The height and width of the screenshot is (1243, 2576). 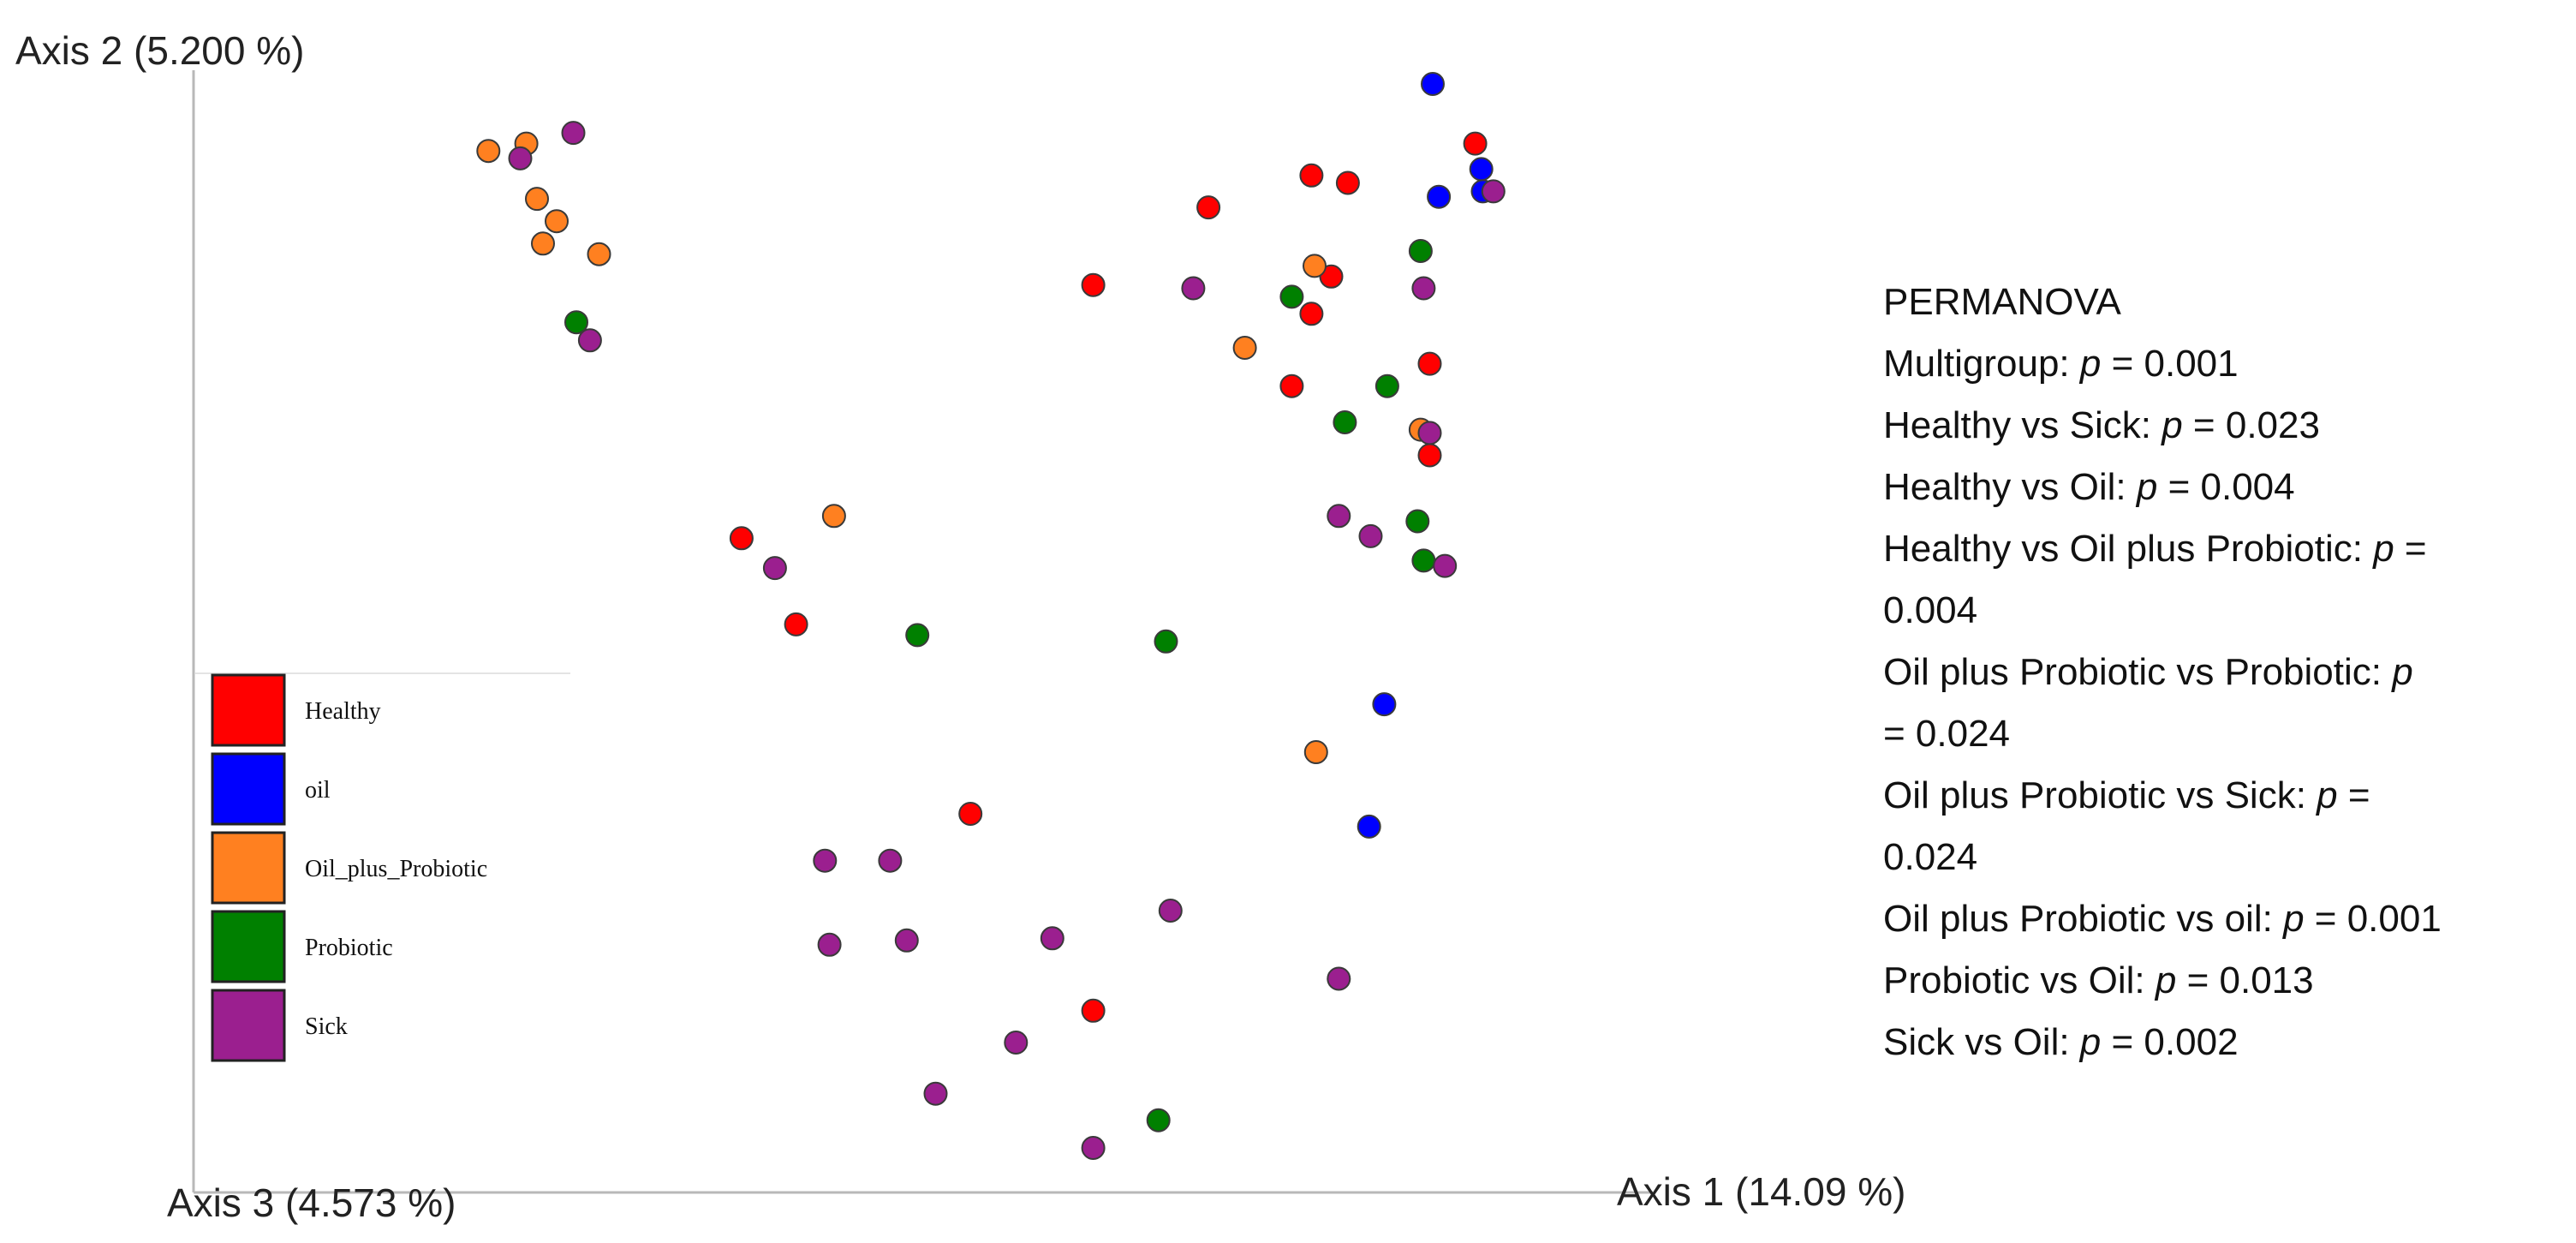 What do you see at coordinates (2162, 919) in the screenshot?
I see `permanova-line-10: Oil plus Probiotic vs oil: p = 0.001` at bounding box center [2162, 919].